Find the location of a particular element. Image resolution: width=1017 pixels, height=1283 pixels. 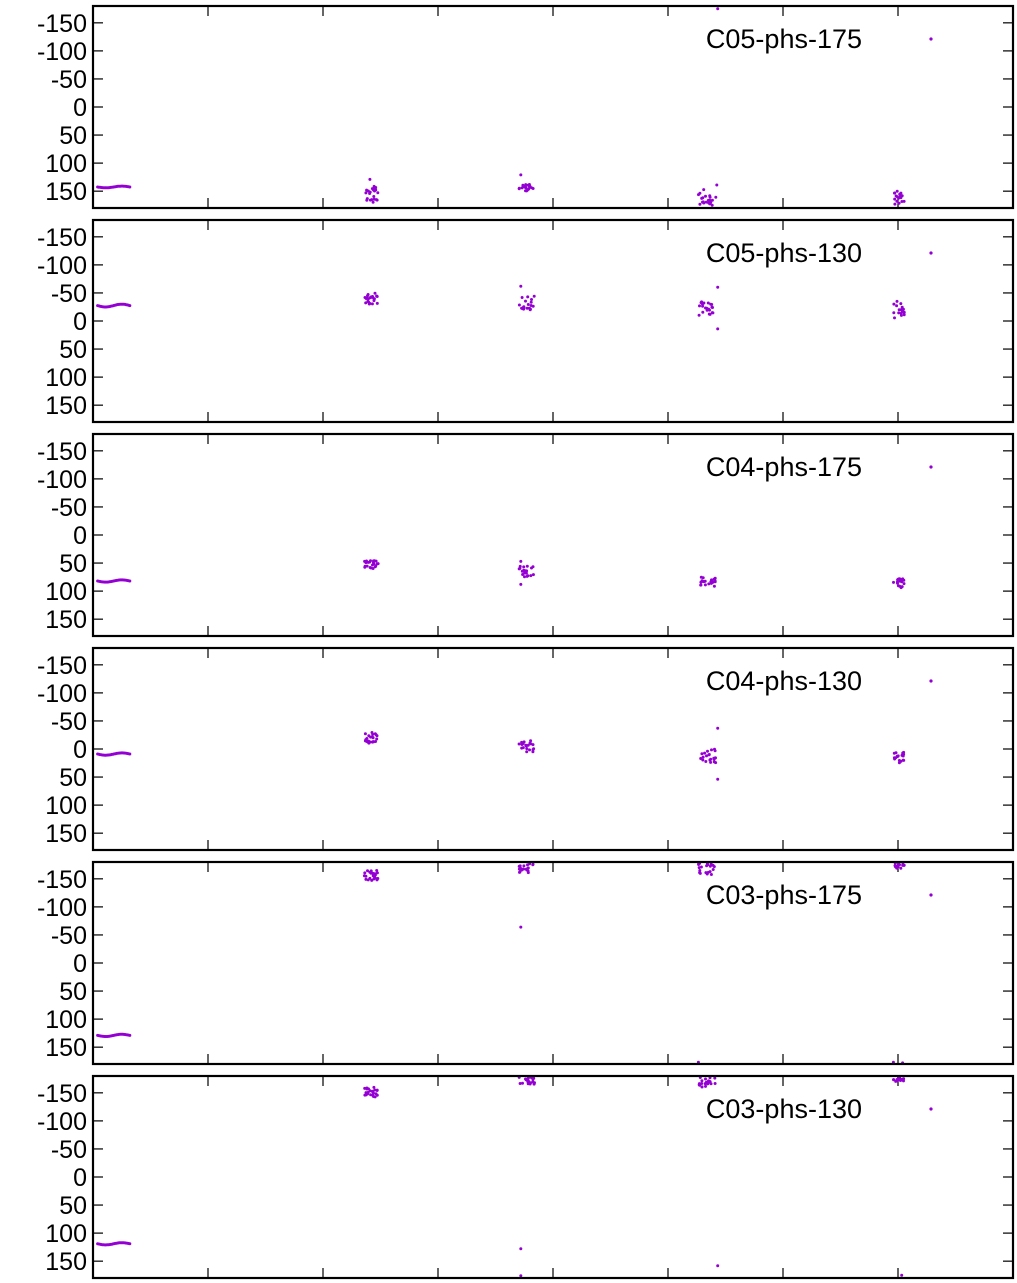

y-tick-label: 100 is located at coordinates (66, 164).